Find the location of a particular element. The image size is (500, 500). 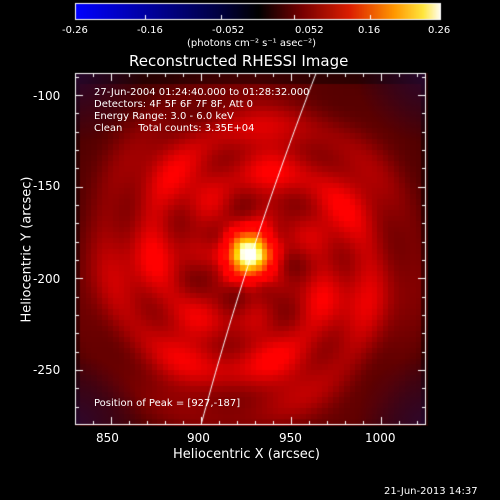

detectors-label: Detectors: 4F 5F 6F 7F 8F, Att 0 is located at coordinates (174, 104).